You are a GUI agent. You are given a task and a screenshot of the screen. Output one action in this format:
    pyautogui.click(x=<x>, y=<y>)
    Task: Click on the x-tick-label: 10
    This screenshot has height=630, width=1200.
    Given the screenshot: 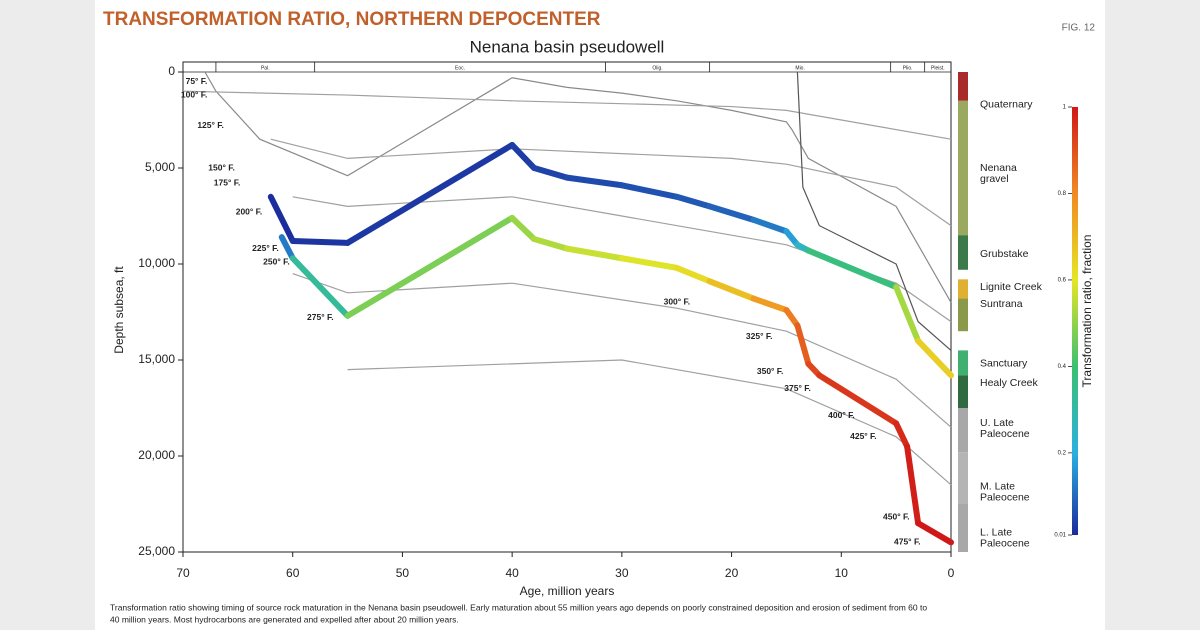 What is the action you would take?
    pyautogui.click(x=842, y=573)
    